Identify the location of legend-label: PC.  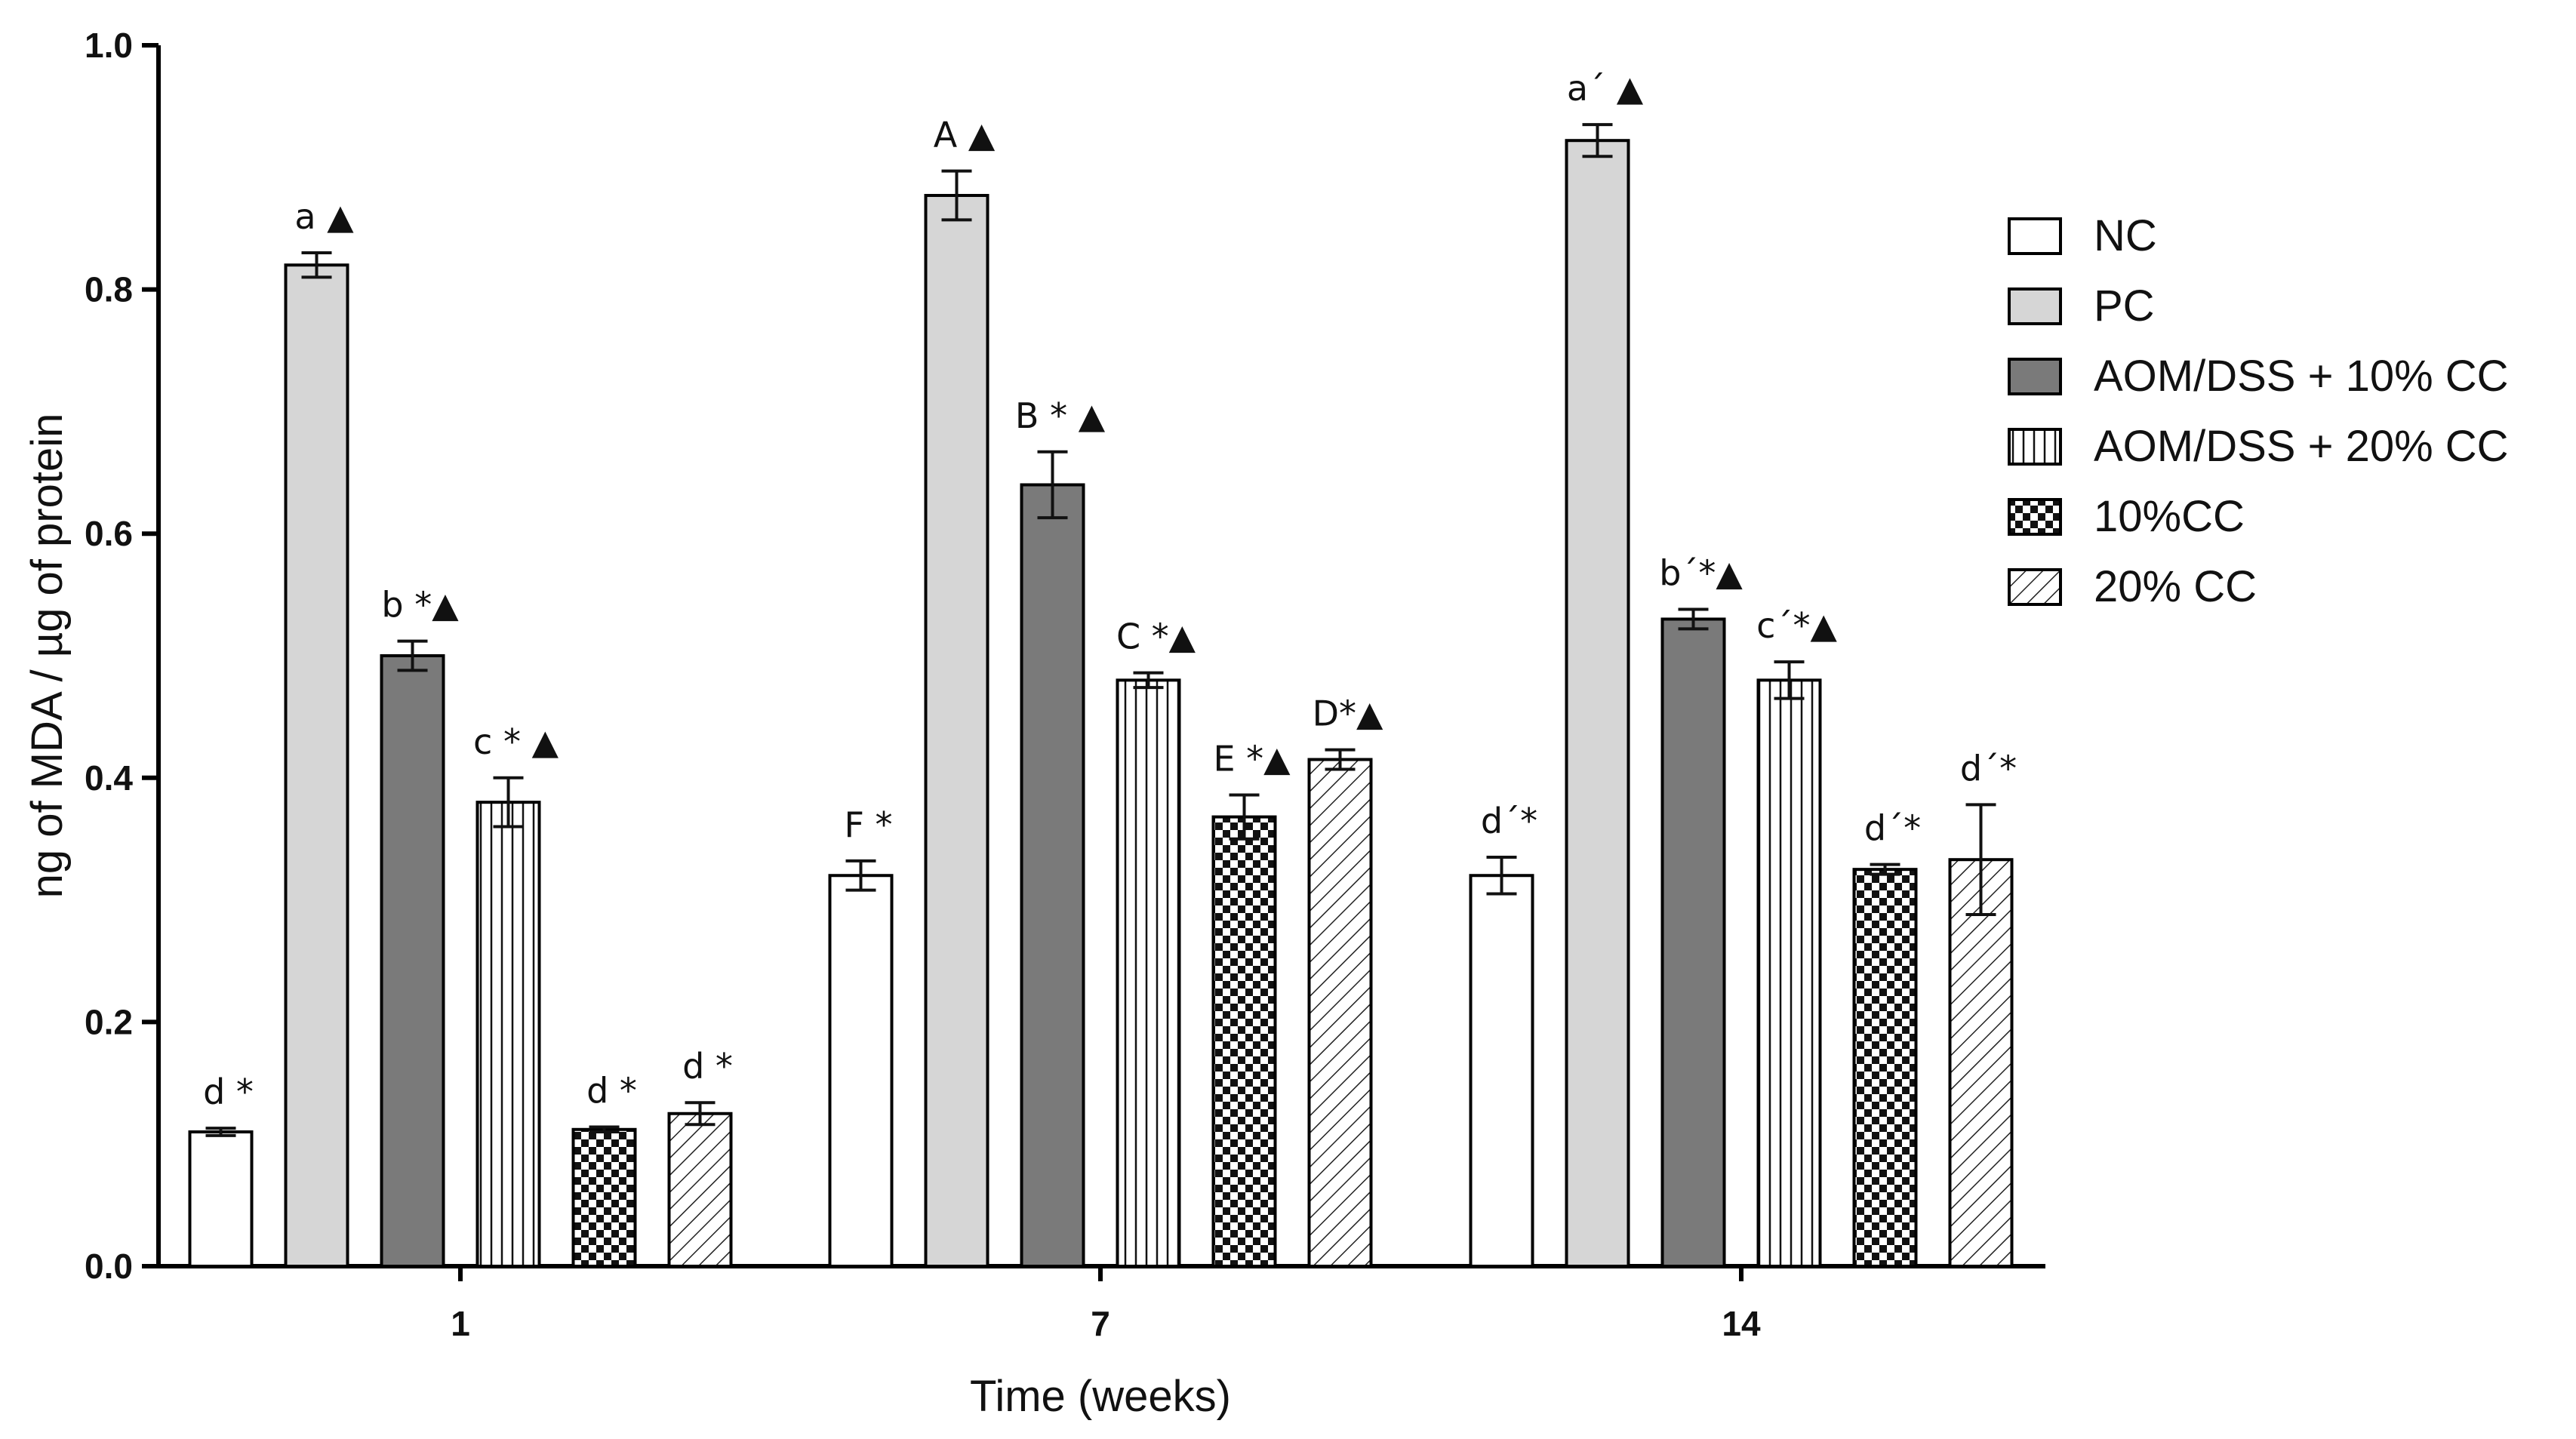
(2124, 306).